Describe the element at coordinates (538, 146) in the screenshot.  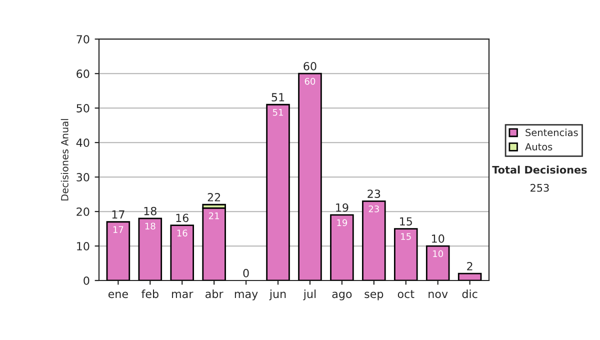
I see `legend-label: Autos` at that location.